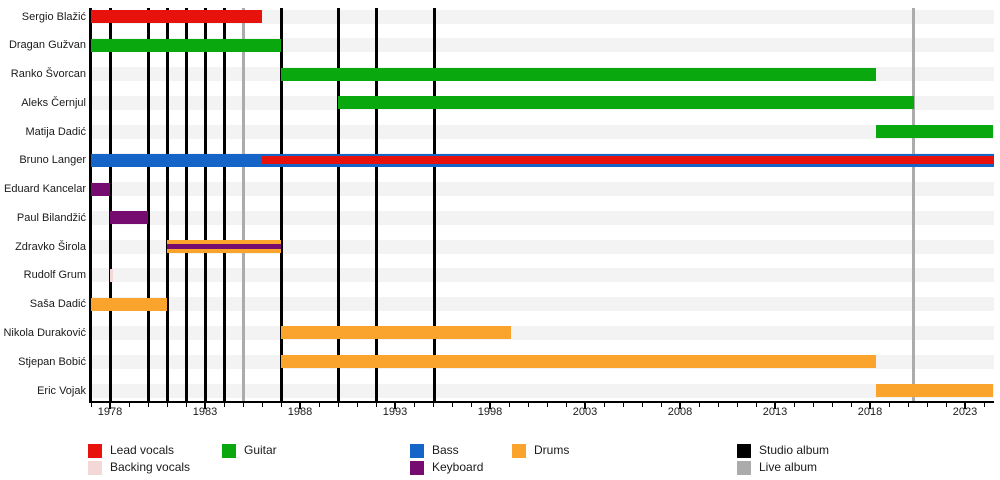 This screenshot has width=1000, height=480. I want to click on axis-year-label: 2008, so click(680, 412).